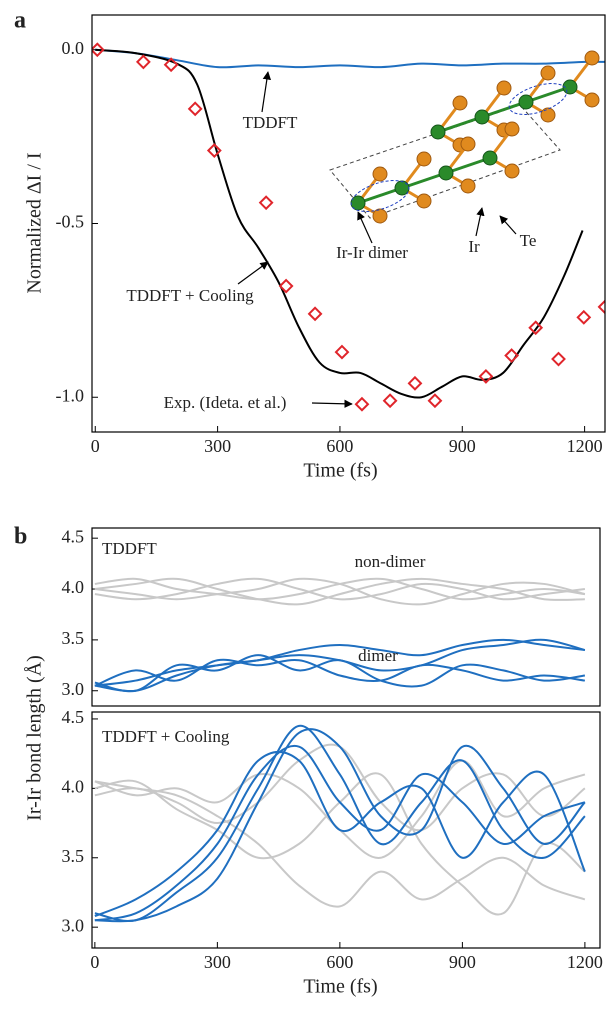 The image size is (611, 1009). Describe the element at coordinates (35, 222) in the screenshot. I see `y-axis-label: Normalized ΔI / I` at that location.